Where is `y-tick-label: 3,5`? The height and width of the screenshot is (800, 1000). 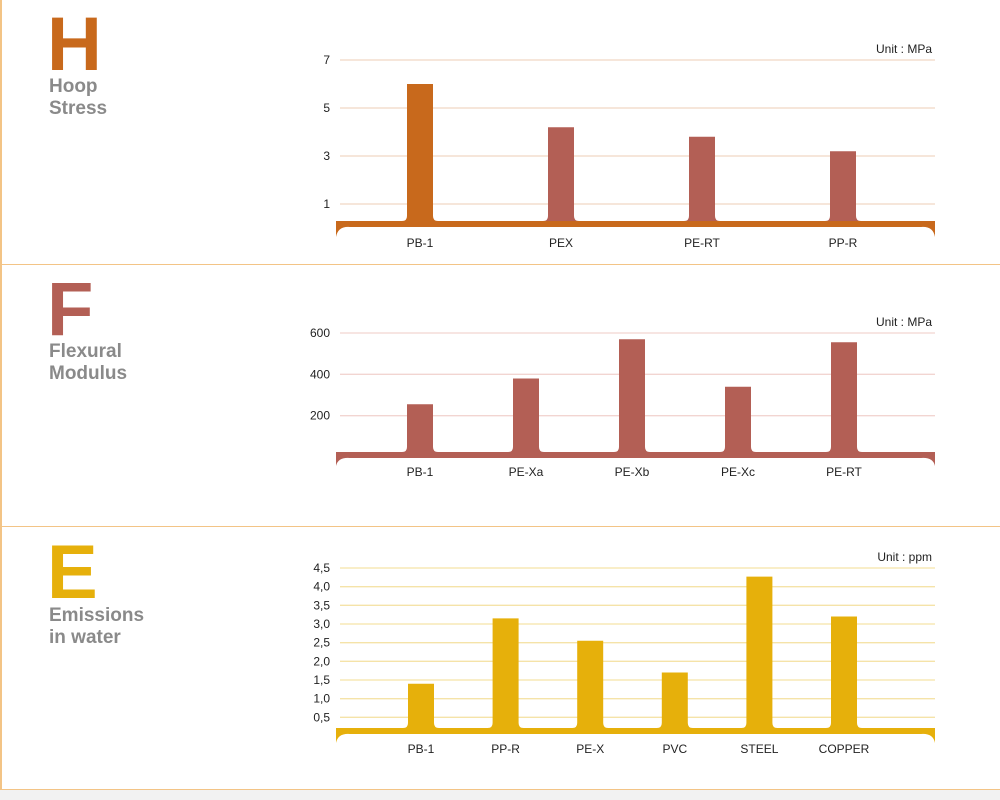 y-tick-label: 3,5 is located at coordinates (321, 605).